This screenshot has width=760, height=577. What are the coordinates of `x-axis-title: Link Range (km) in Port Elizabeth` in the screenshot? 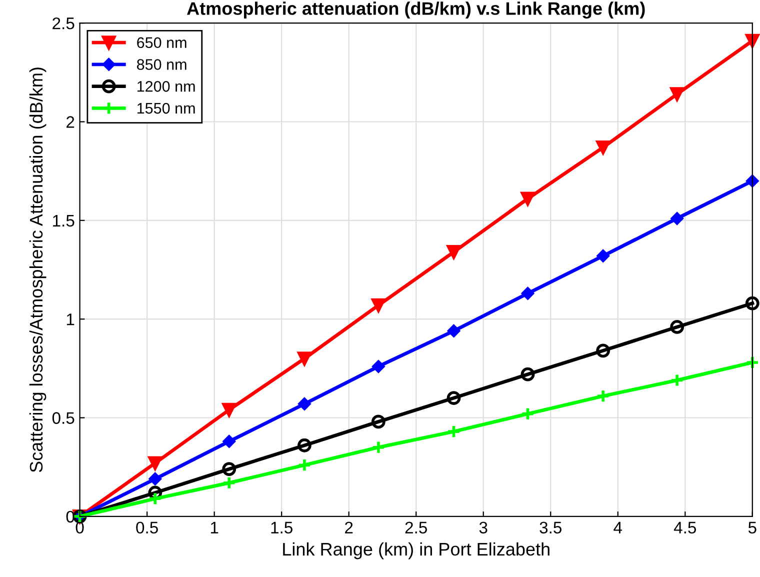 It's located at (416, 551).